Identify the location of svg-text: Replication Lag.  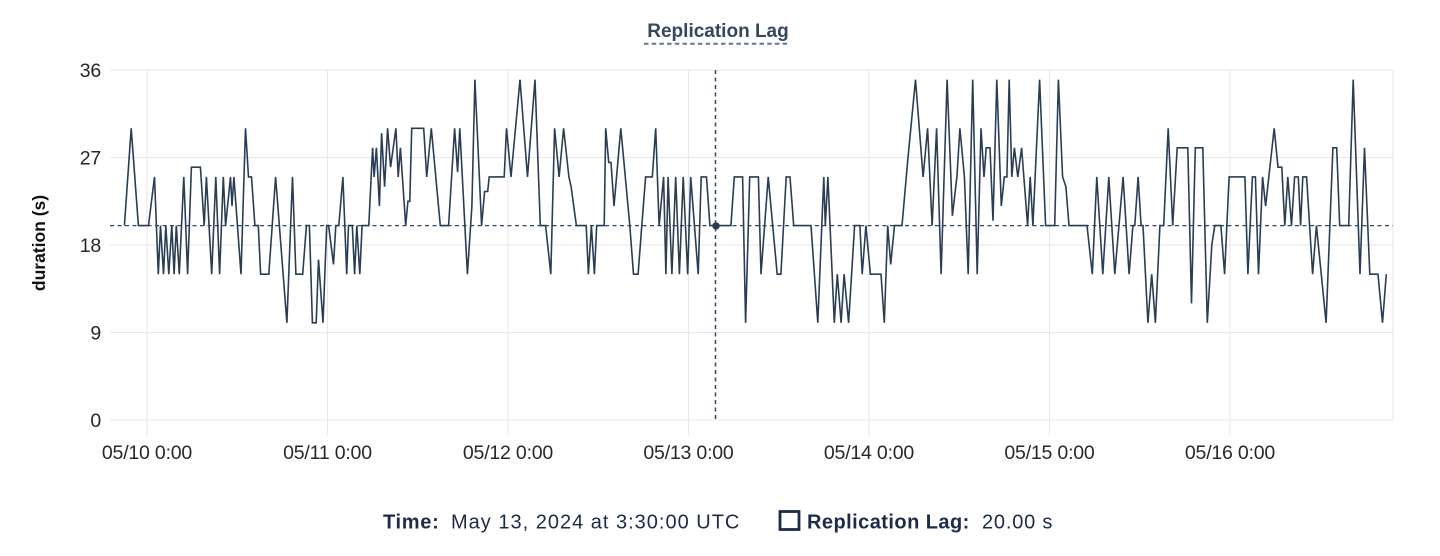
(717, 31).